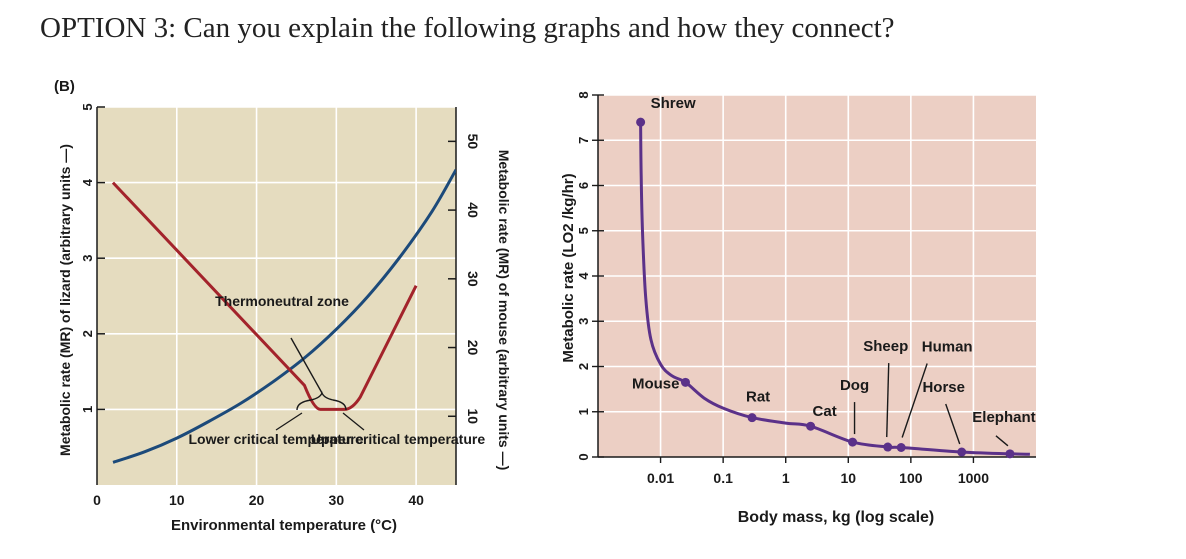 Image resolution: width=1186 pixels, height=559 pixels. Describe the element at coordinates (947, 346) in the screenshot. I see `point-label-human: Human` at that location.